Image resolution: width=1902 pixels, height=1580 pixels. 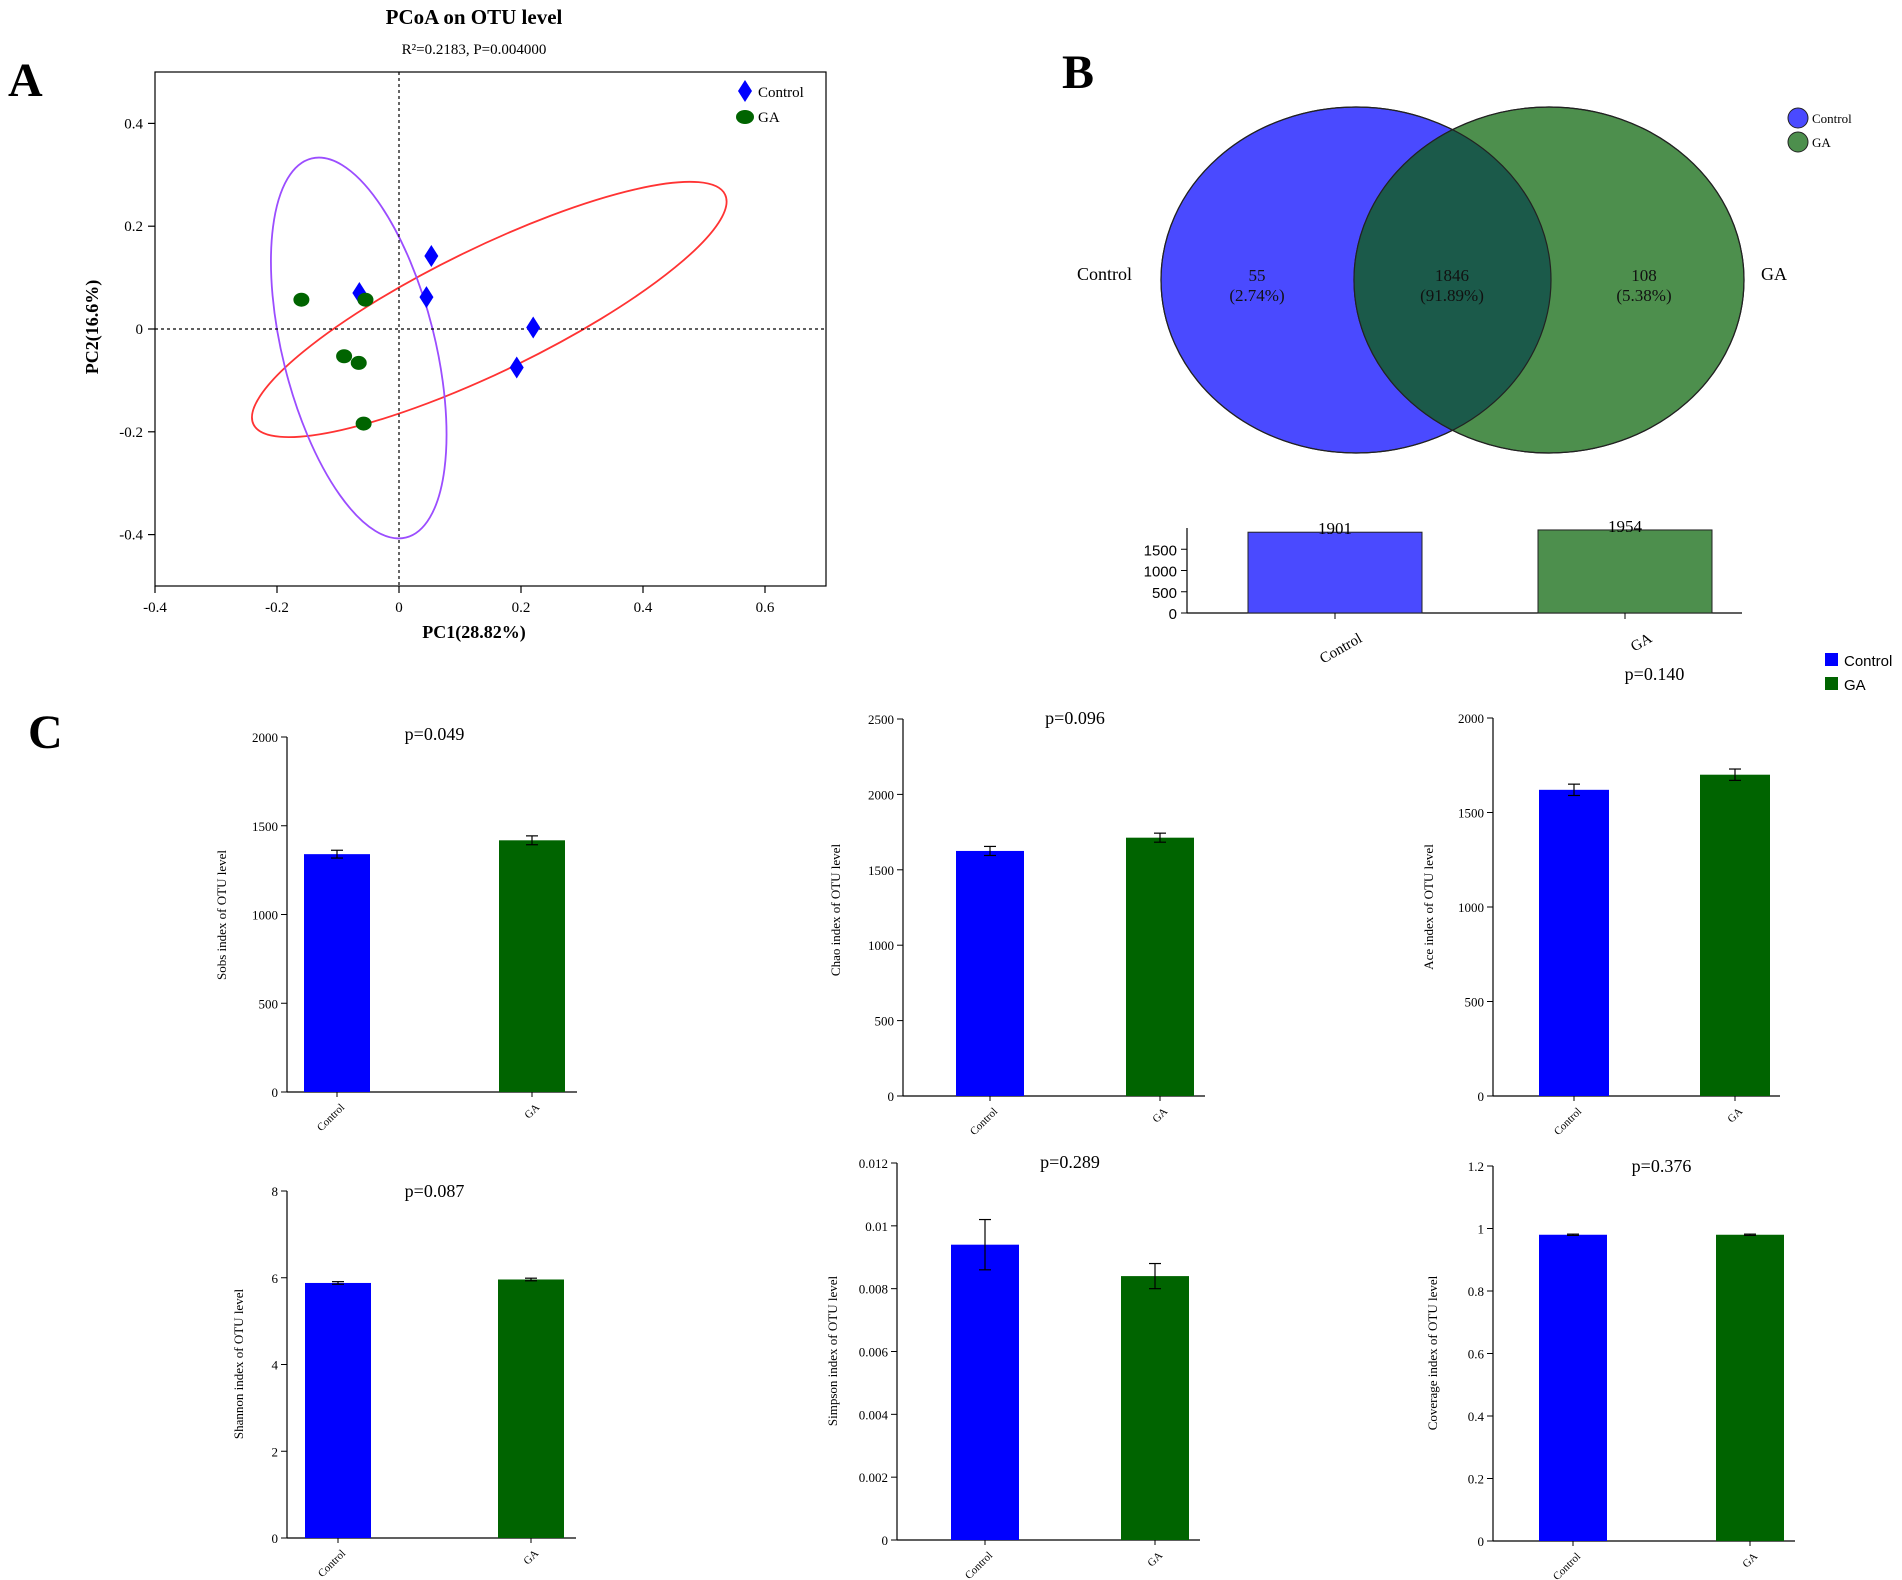 What do you see at coordinates (1625, 571) in the screenshot?
I see `venn-totals-bar-ga` at bounding box center [1625, 571].